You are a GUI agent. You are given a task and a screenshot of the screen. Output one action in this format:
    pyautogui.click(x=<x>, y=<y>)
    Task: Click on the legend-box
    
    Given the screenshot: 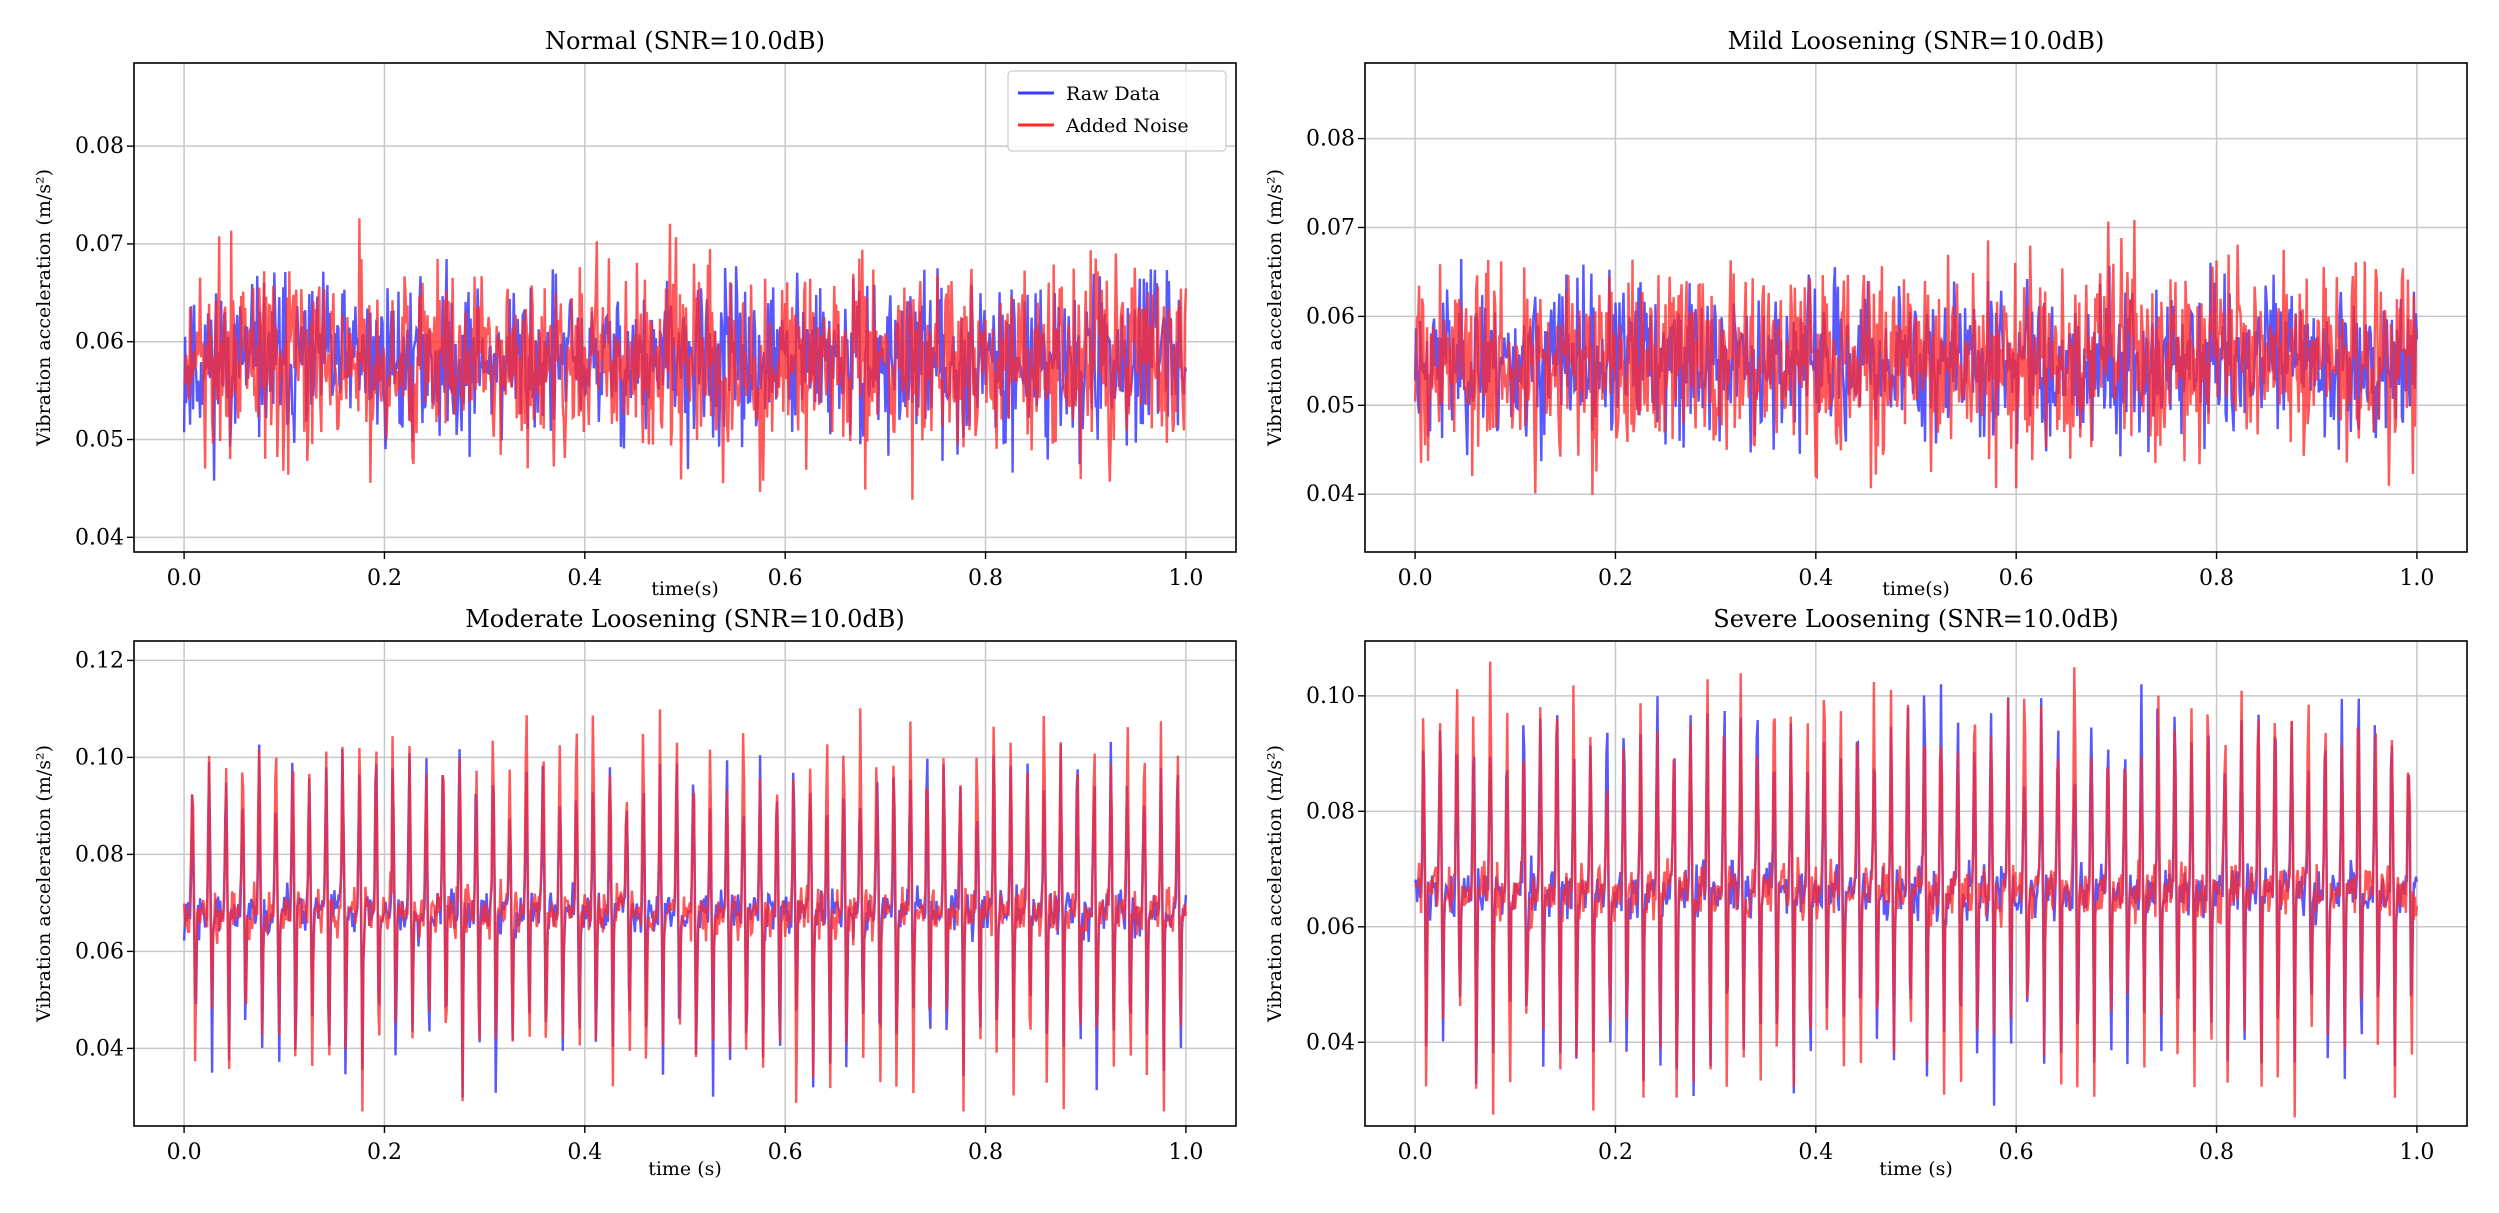 What is the action you would take?
    pyautogui.click(x=1117, y=111)
    